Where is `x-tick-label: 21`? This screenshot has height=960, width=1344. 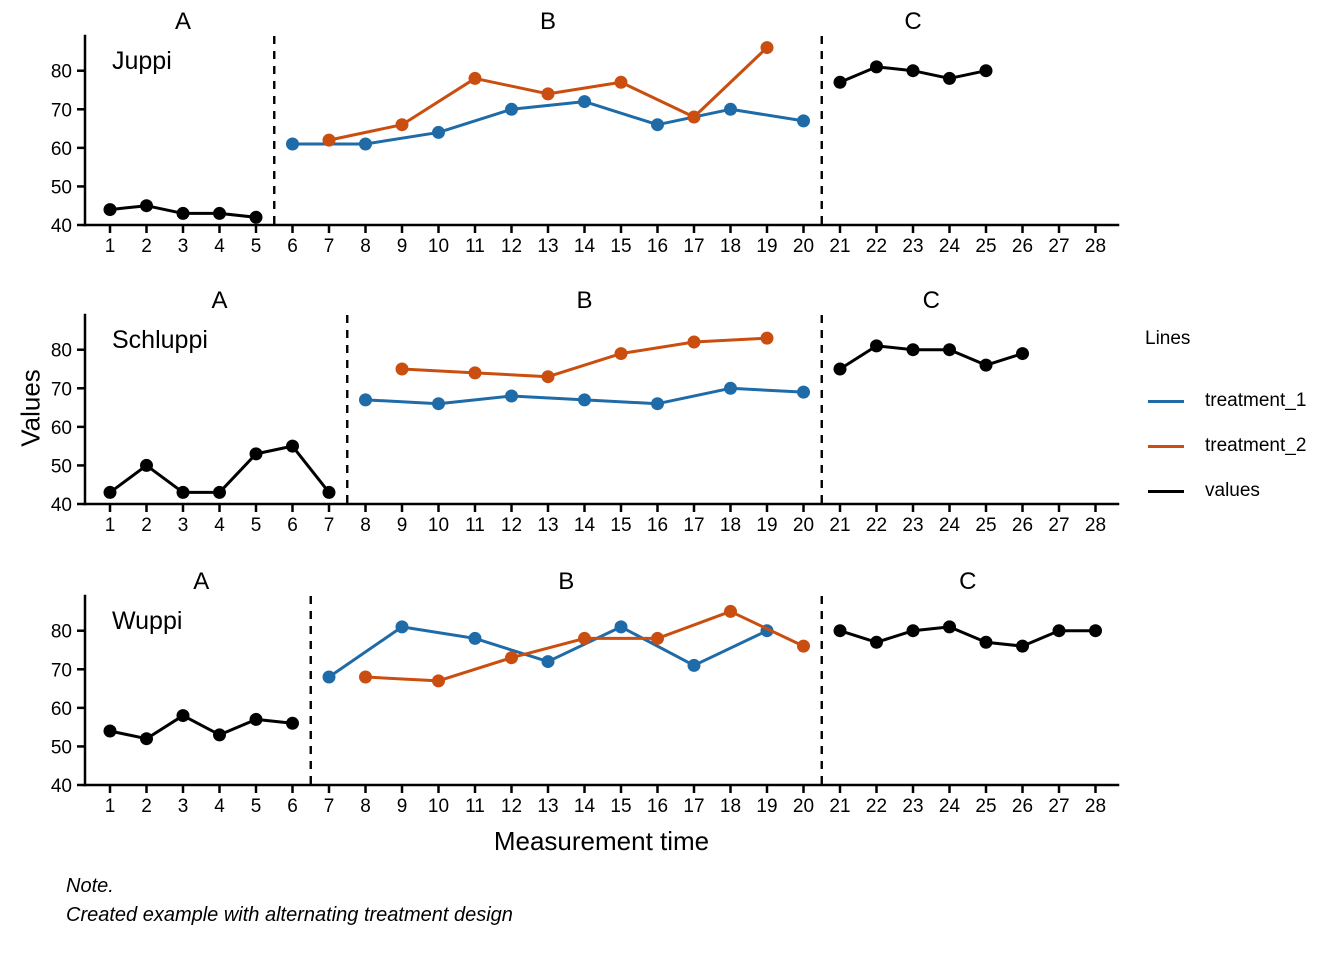
x-tick-label: 21 is located at coordinates (839, 525).